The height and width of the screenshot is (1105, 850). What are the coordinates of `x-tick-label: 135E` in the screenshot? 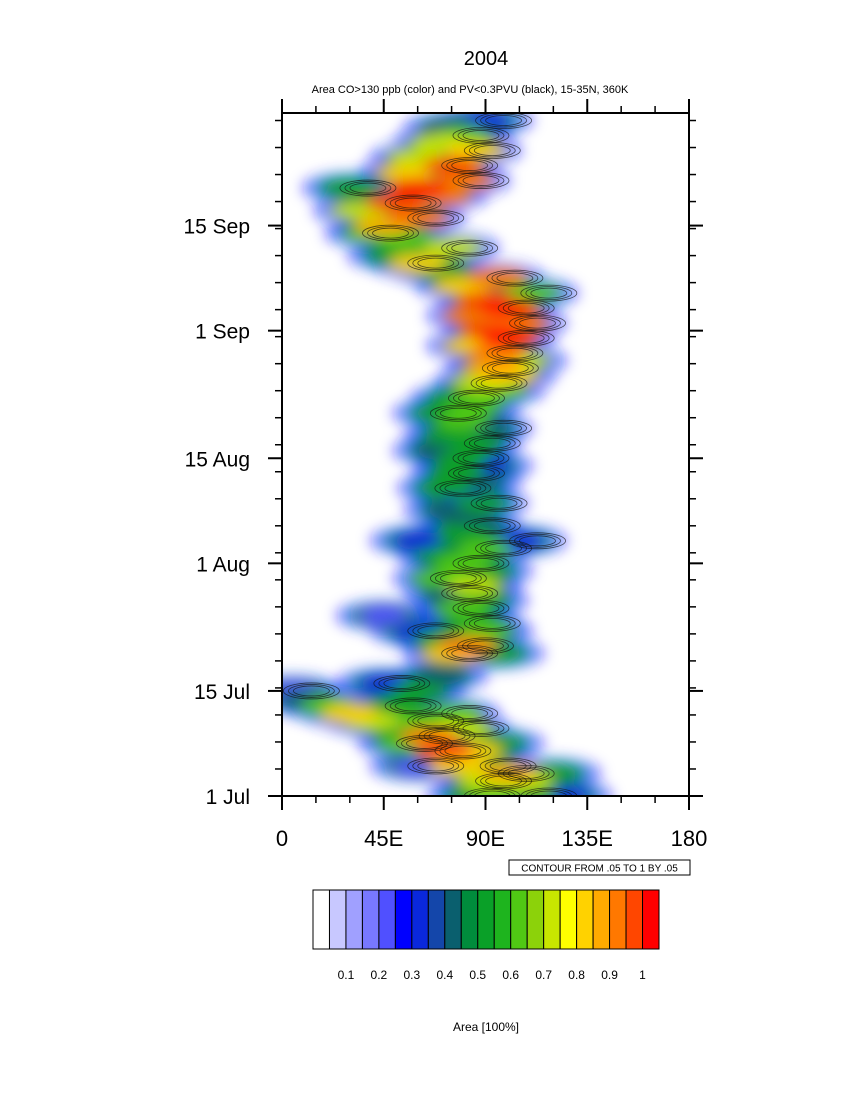 It's located at (587, 838).